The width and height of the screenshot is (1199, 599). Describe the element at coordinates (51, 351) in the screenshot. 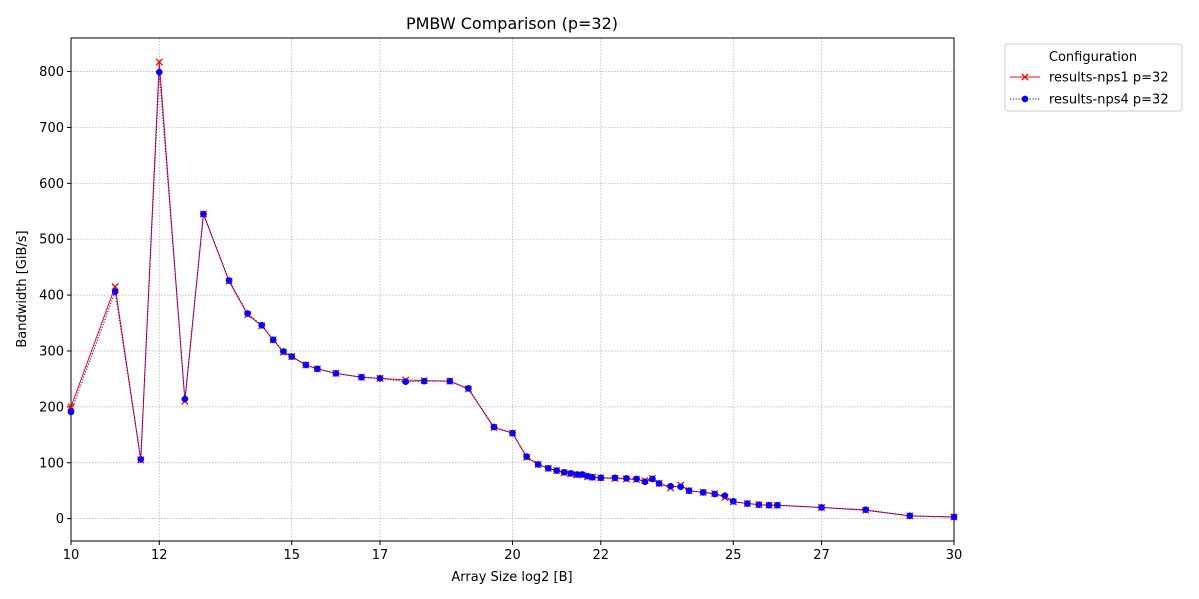

I see `y-tick-label: 300` at that location.